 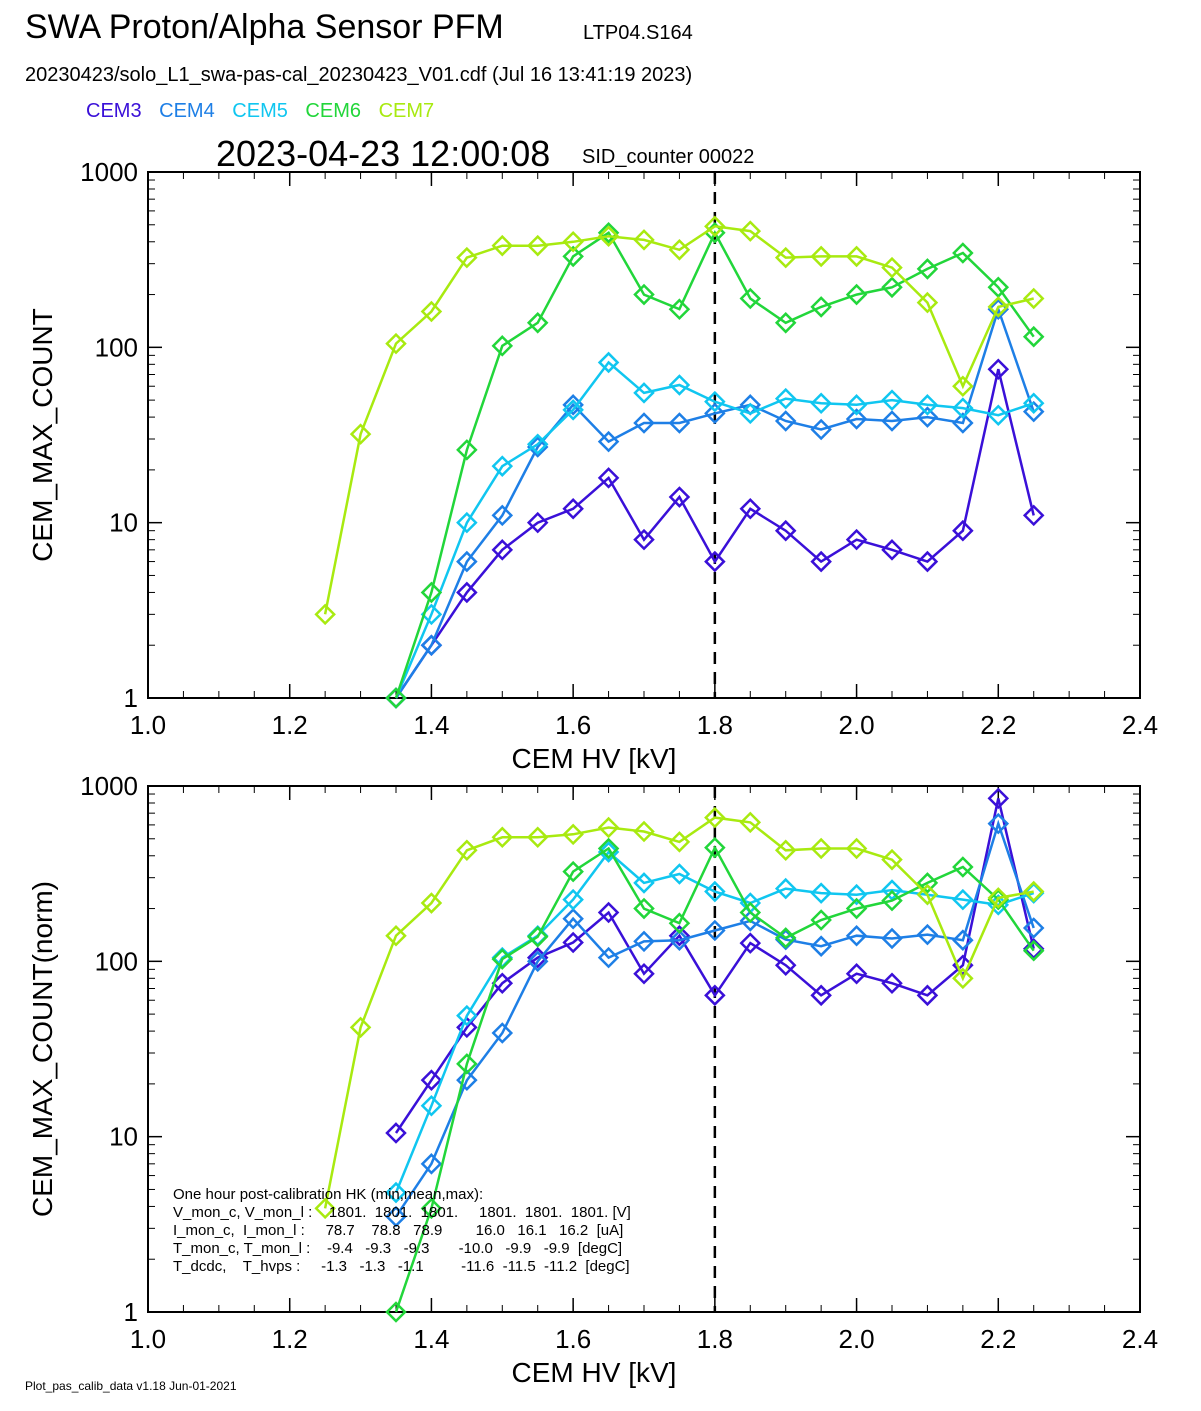 I want to click on x-tick-label: 2.2, so click(x=998, y=1339).